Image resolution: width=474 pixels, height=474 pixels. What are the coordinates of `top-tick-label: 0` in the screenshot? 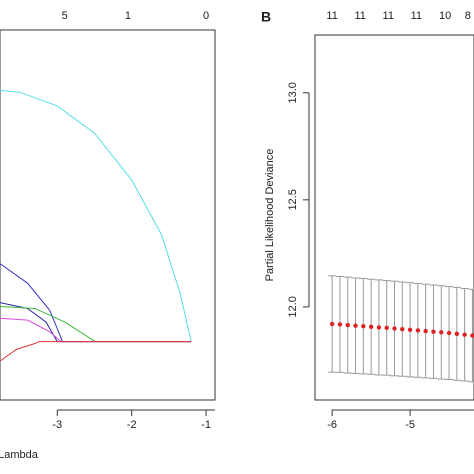 It's located at (206, 16).